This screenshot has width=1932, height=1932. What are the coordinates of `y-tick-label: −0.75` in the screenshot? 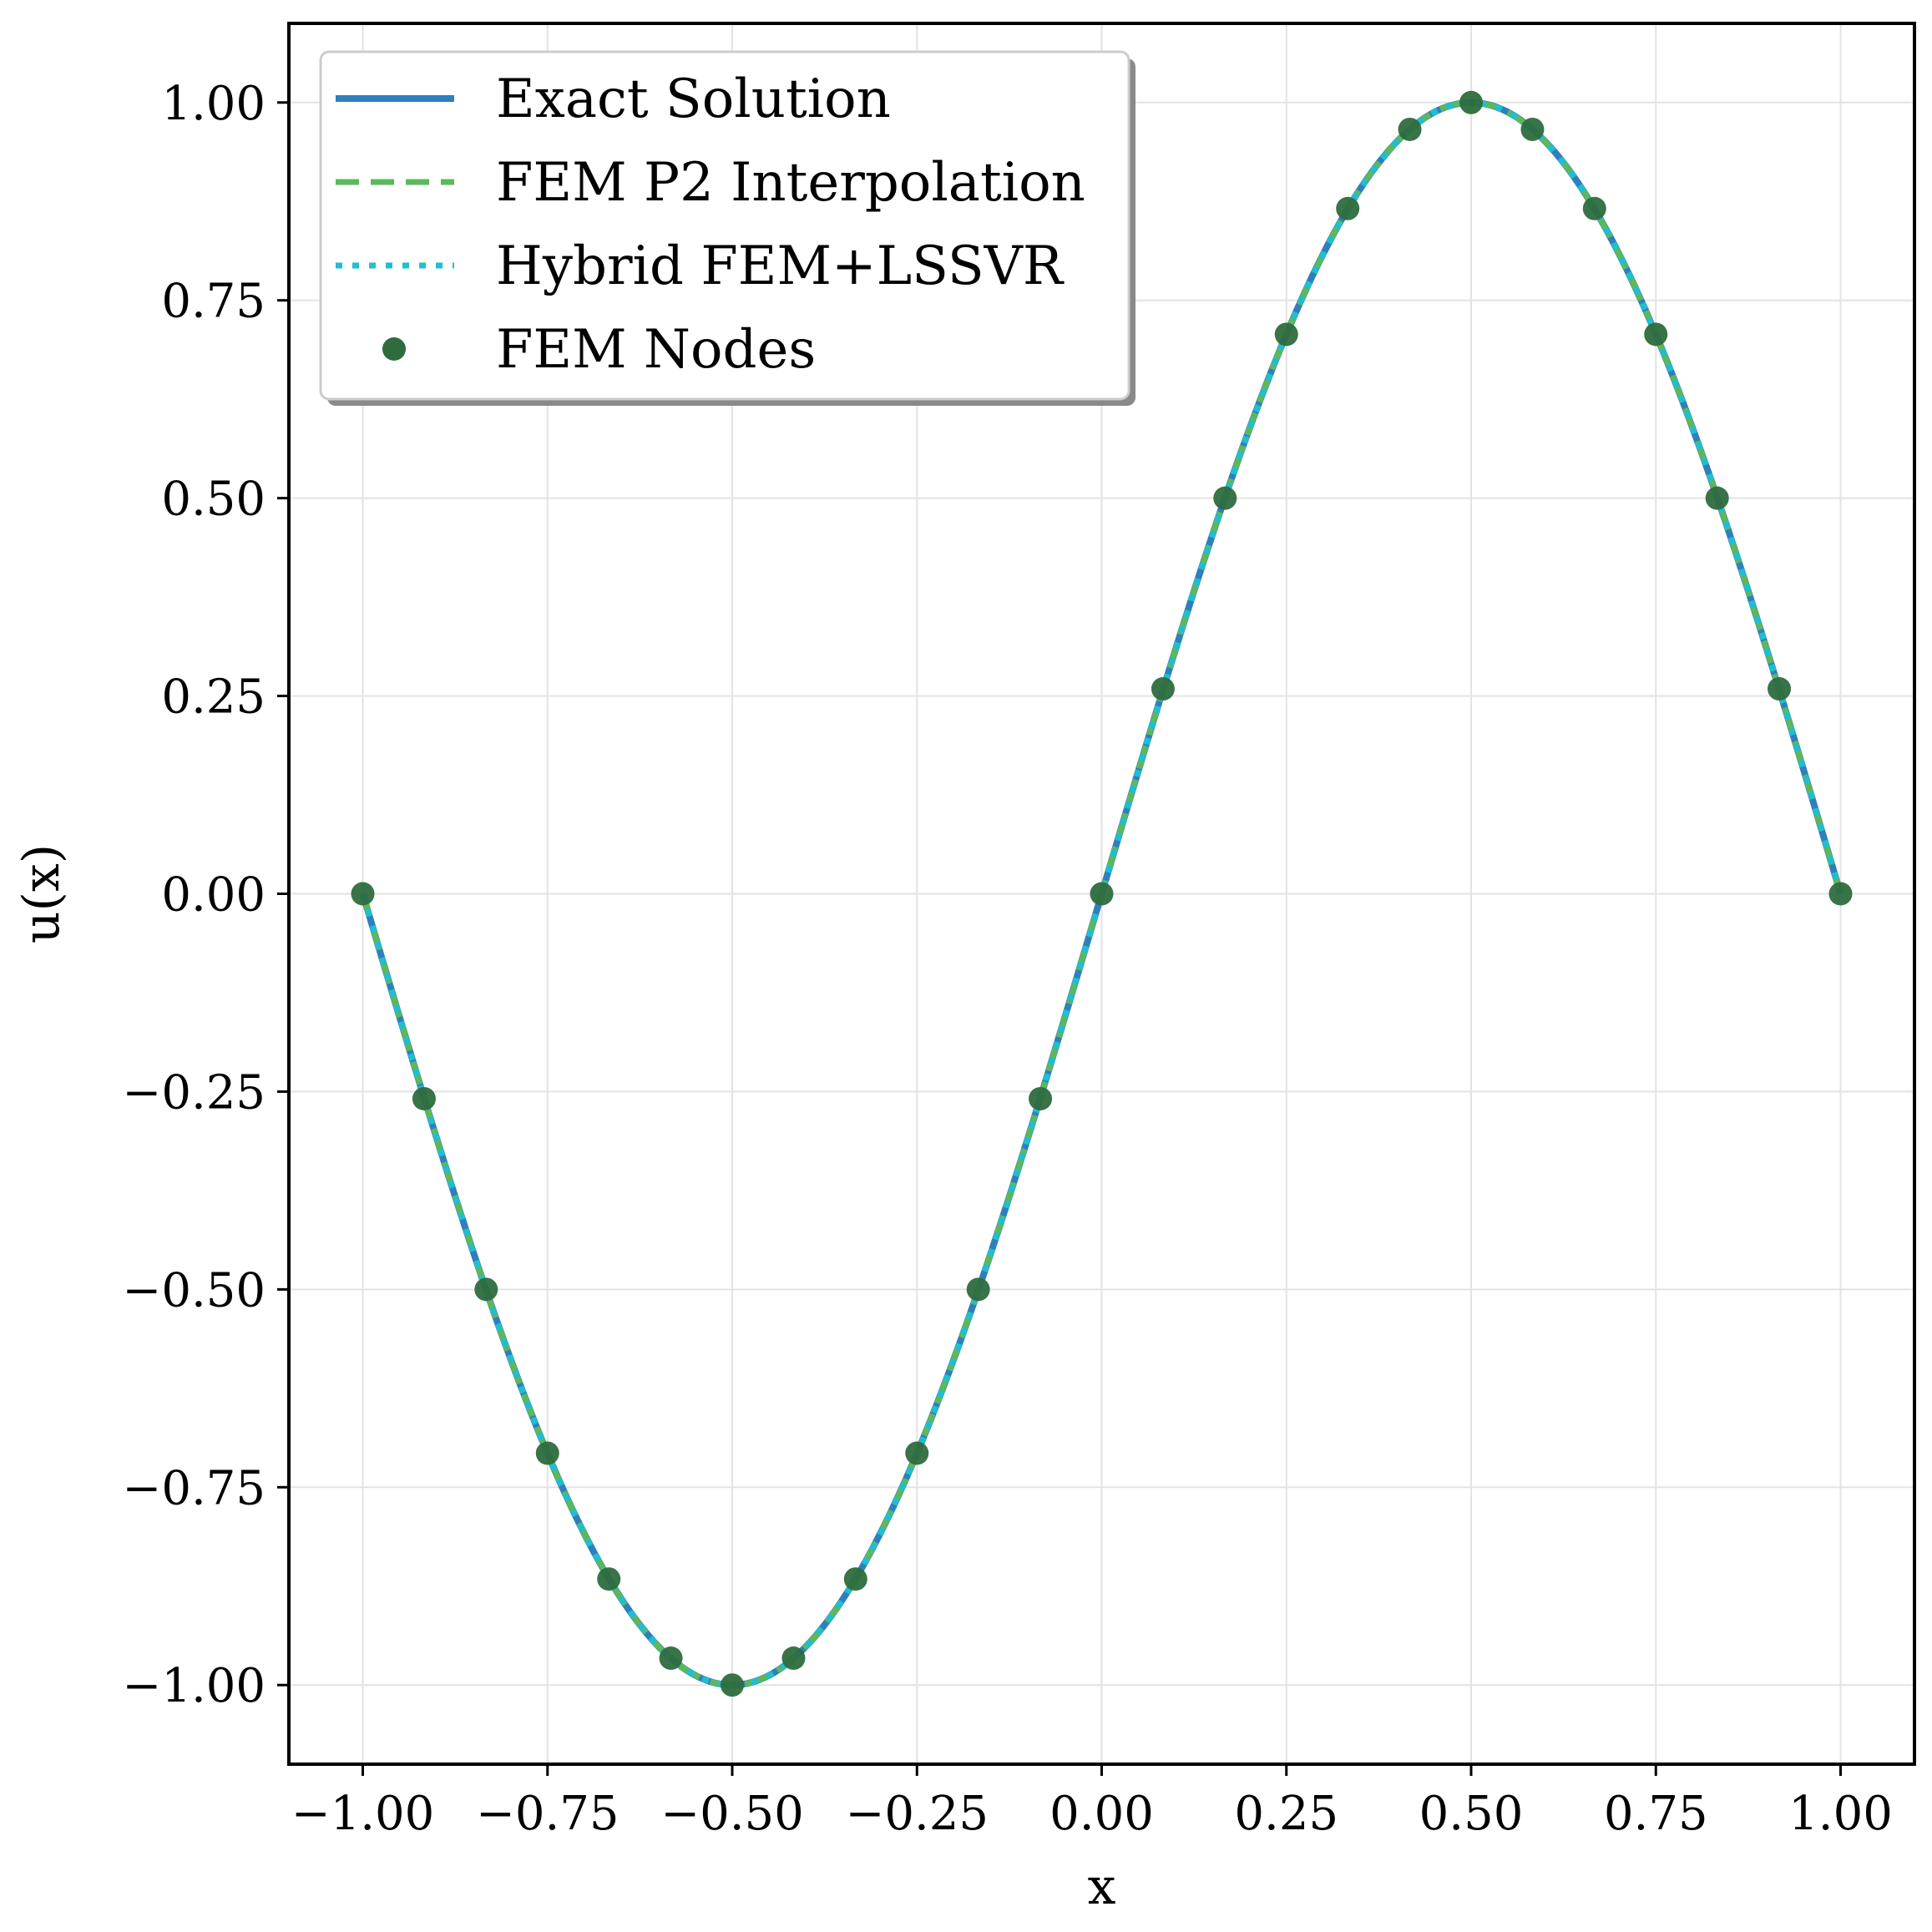 It's located at (194, 1488).